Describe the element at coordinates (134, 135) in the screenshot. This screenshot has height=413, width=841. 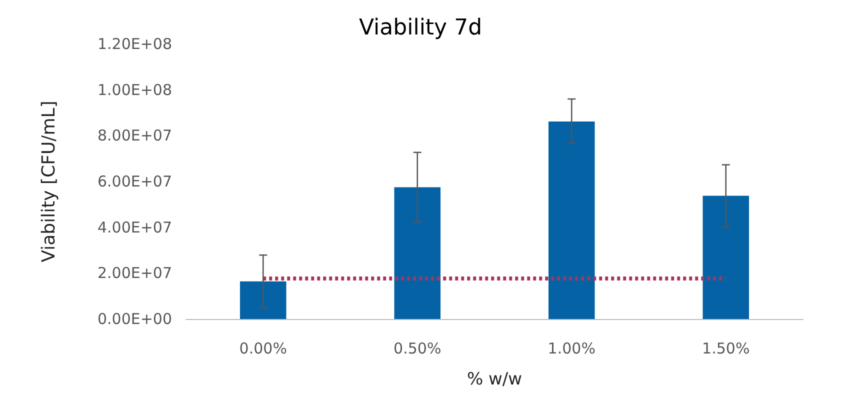
I see `y-tick-label: 8.00E+07` at that location.